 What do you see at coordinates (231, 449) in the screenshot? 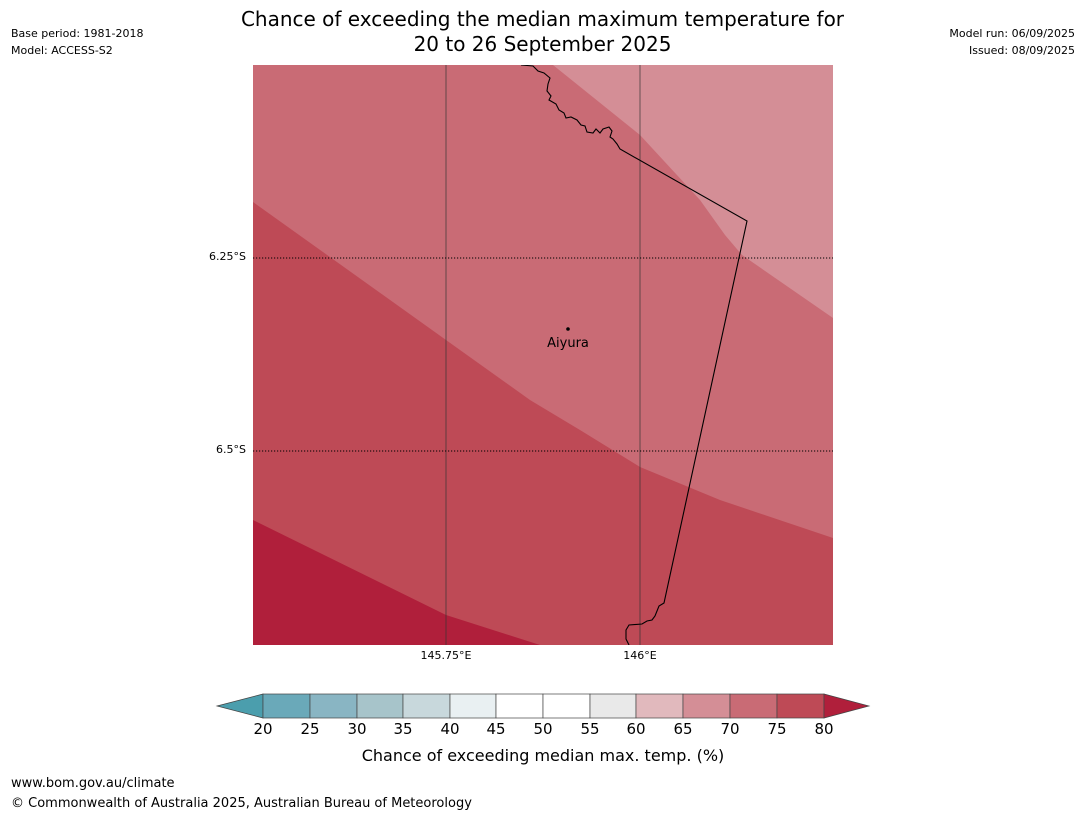
I see `lat-label-6-5: 6.5°S` at bounding box center [231, 449].